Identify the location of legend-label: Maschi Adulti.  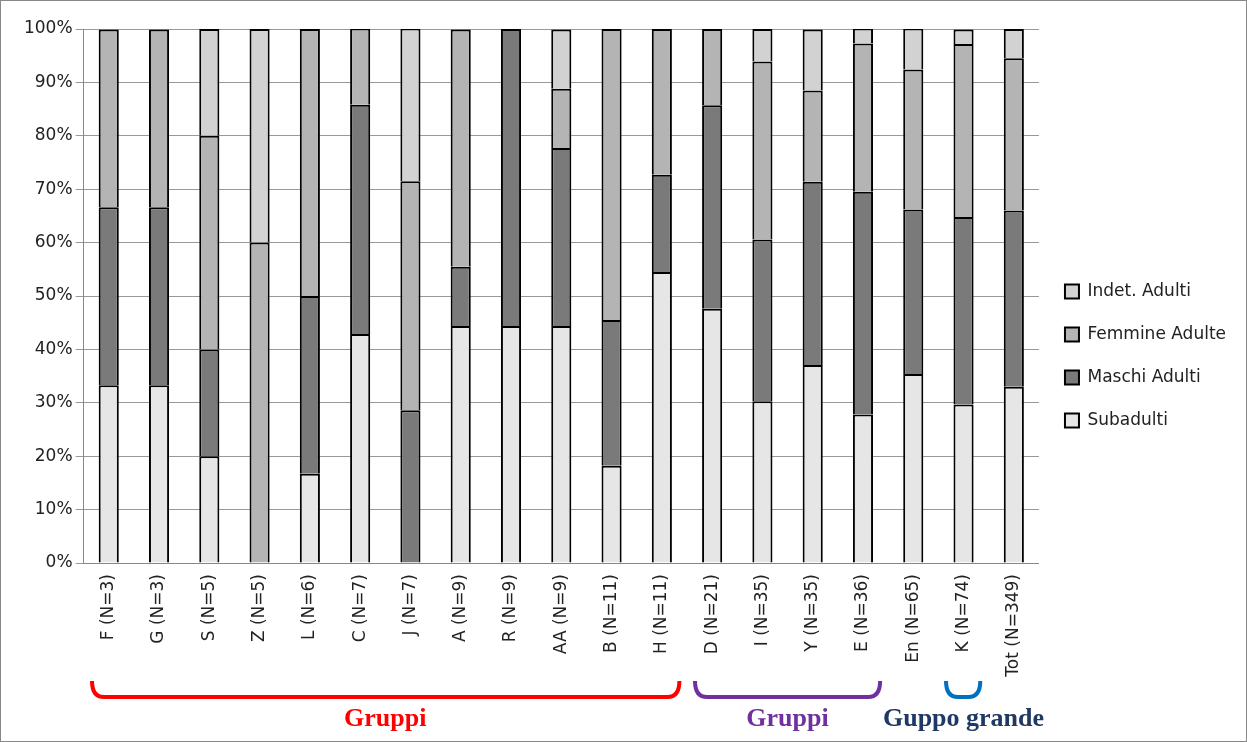
(1144, 375).